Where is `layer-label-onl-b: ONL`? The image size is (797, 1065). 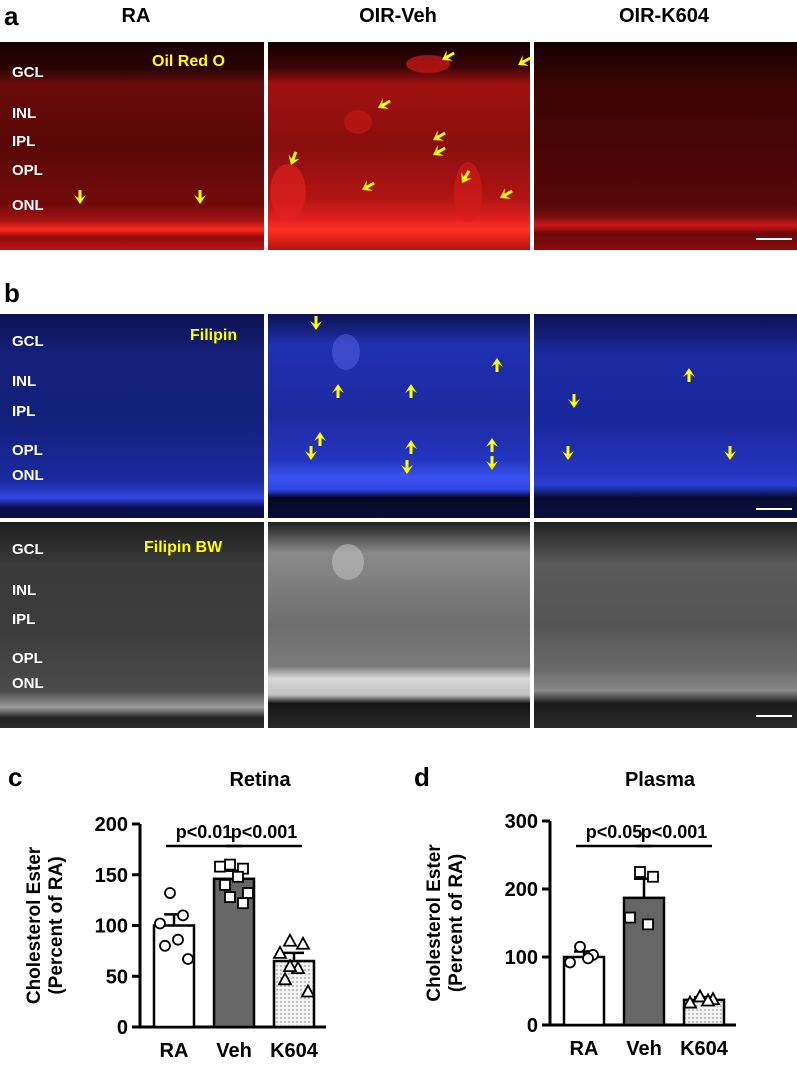
layer-label-onl-b: ONL is located at coordinates (28, 475).